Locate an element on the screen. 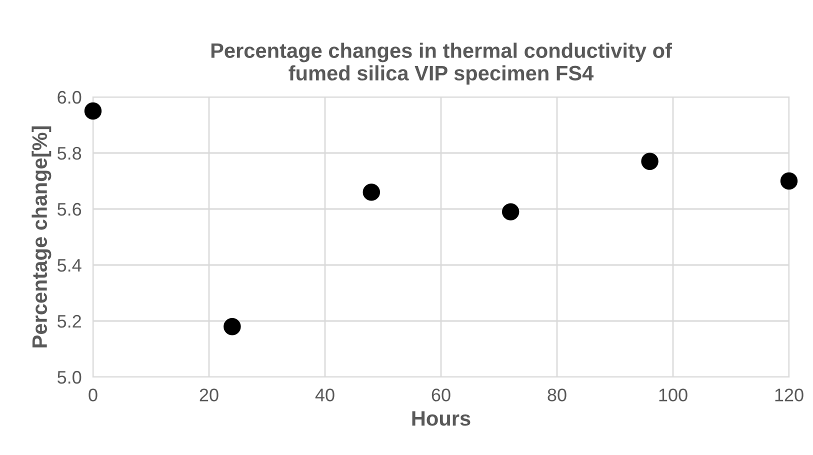 The image size is (813, 455). x-tick-label: 100 is located at coordinates (673, 395).